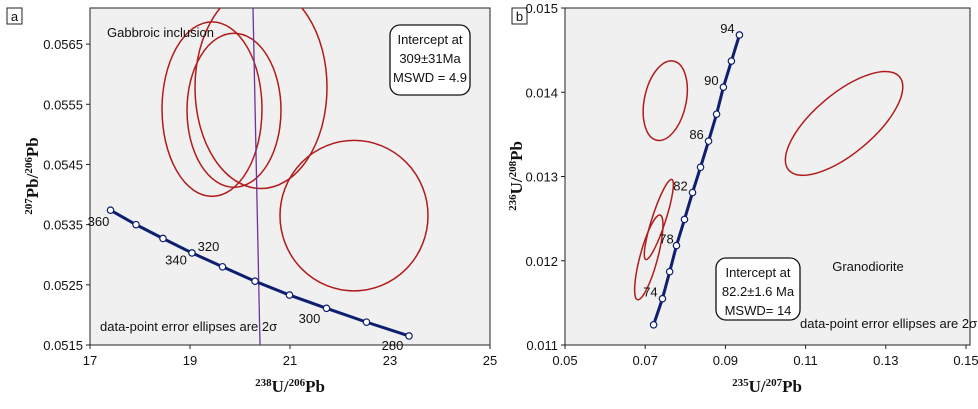 The height and width of the screenshot is (409, 978). Describe the element at coordinates (63, 225) in the screenshot. I see `y-tick-label: 0.0535` at that location.